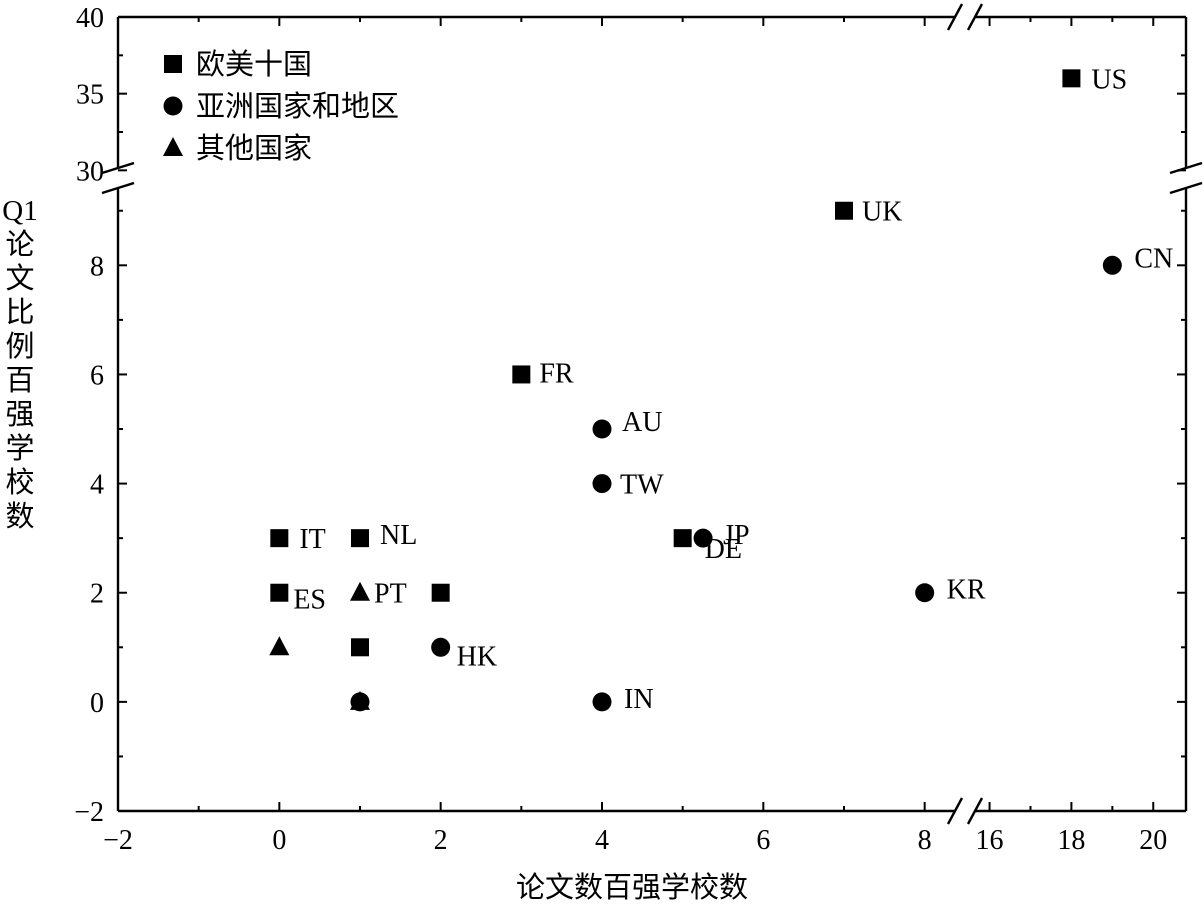 The image size is (1204, 913). Describe the element at coordinates (19, 381) in the screenshot. I see `y-axis-title-char: 百` at that location.